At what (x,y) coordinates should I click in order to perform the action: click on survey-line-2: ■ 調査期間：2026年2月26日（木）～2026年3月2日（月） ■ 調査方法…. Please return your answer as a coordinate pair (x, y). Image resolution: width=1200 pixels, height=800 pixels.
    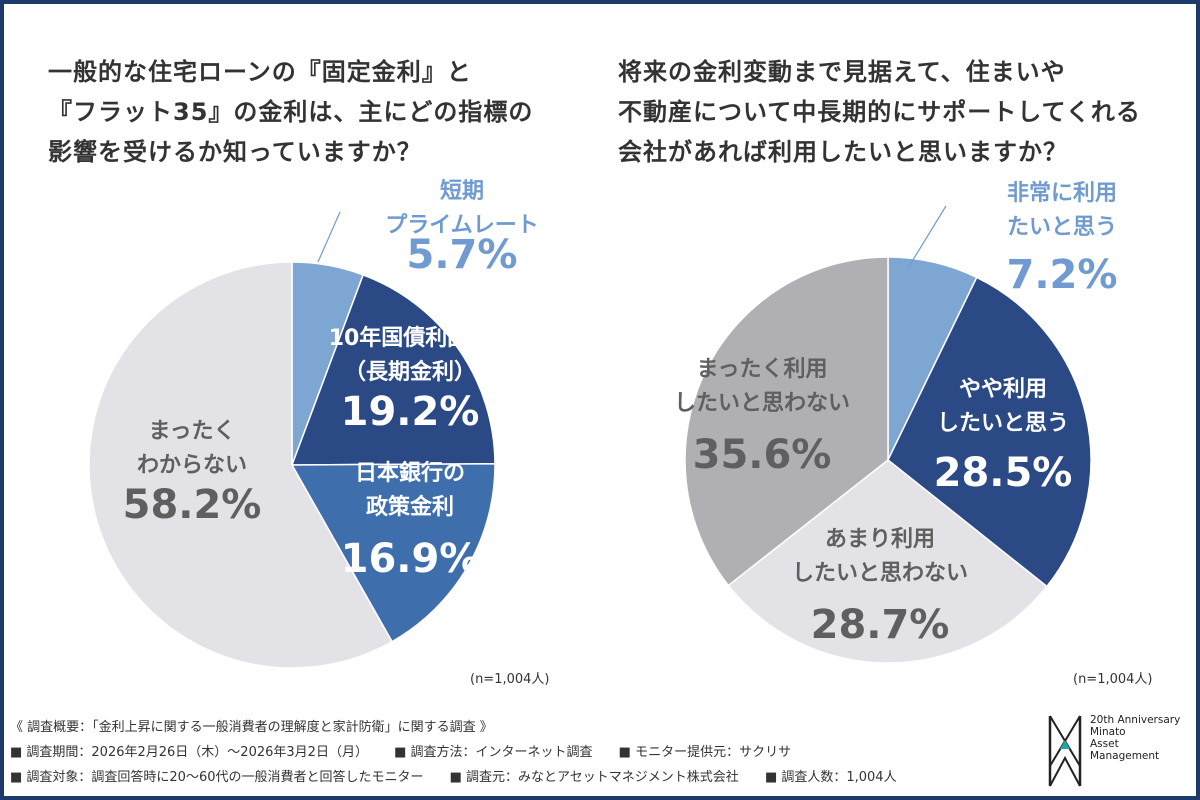
    Looking at the image, I should click on (411, 750).